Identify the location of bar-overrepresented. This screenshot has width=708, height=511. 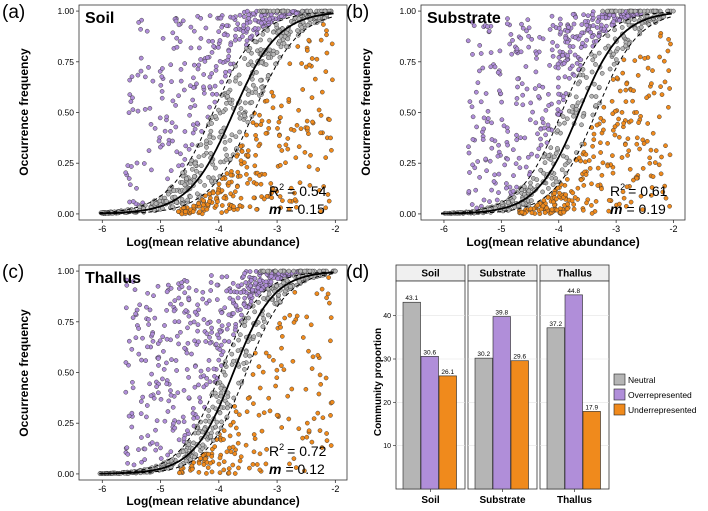
(429, 423).